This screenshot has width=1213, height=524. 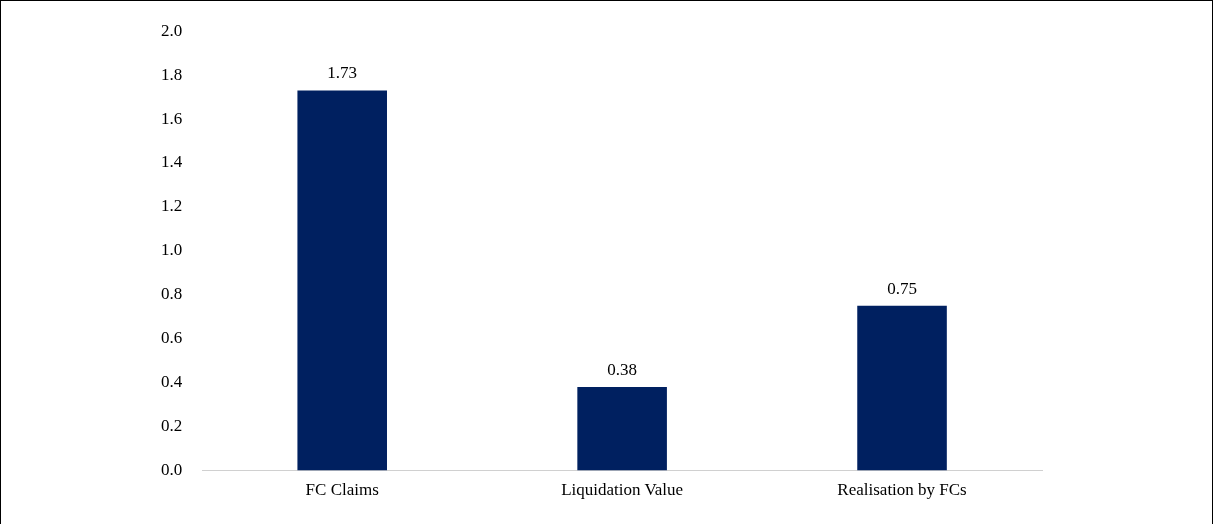 I want to click on x-tick-label: FC Claims, so click(x=342, y=490).